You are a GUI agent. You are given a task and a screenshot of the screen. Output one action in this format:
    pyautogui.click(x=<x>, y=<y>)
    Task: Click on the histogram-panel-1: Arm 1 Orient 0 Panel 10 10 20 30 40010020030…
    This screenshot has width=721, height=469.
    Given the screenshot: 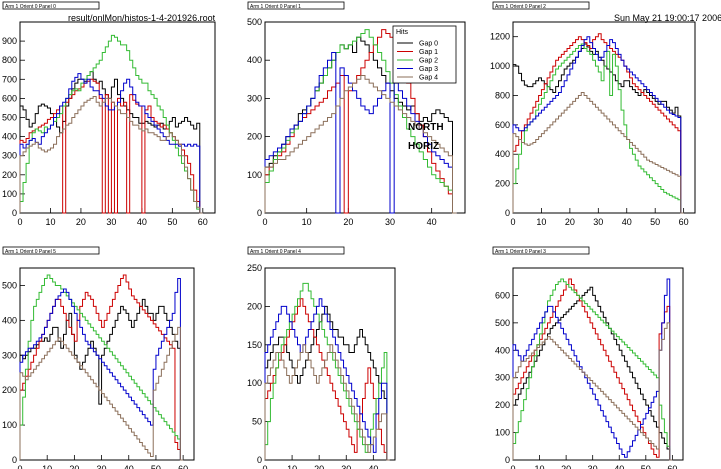 What is the action you would take?
    pyautogui.click(x=356, y=114)
    